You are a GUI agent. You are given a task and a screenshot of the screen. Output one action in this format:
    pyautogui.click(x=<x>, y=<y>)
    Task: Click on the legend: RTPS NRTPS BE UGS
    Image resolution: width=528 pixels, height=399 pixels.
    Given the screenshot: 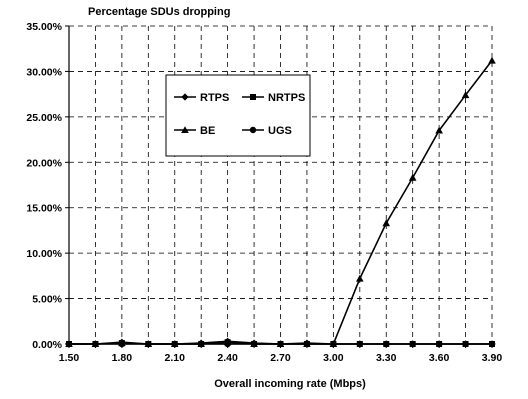 What is the action you would take?
    pyautogui.click(x=238, y=115)
    